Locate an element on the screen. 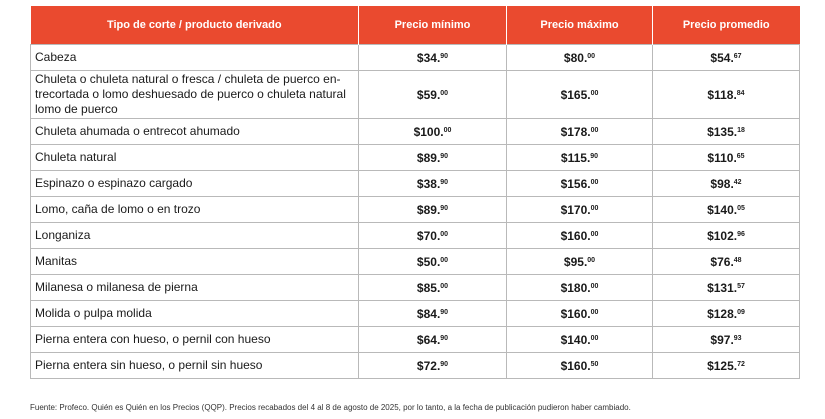 The image size is (825, 419). price-avg-integer: $98. is located at coordinates (722, 183).